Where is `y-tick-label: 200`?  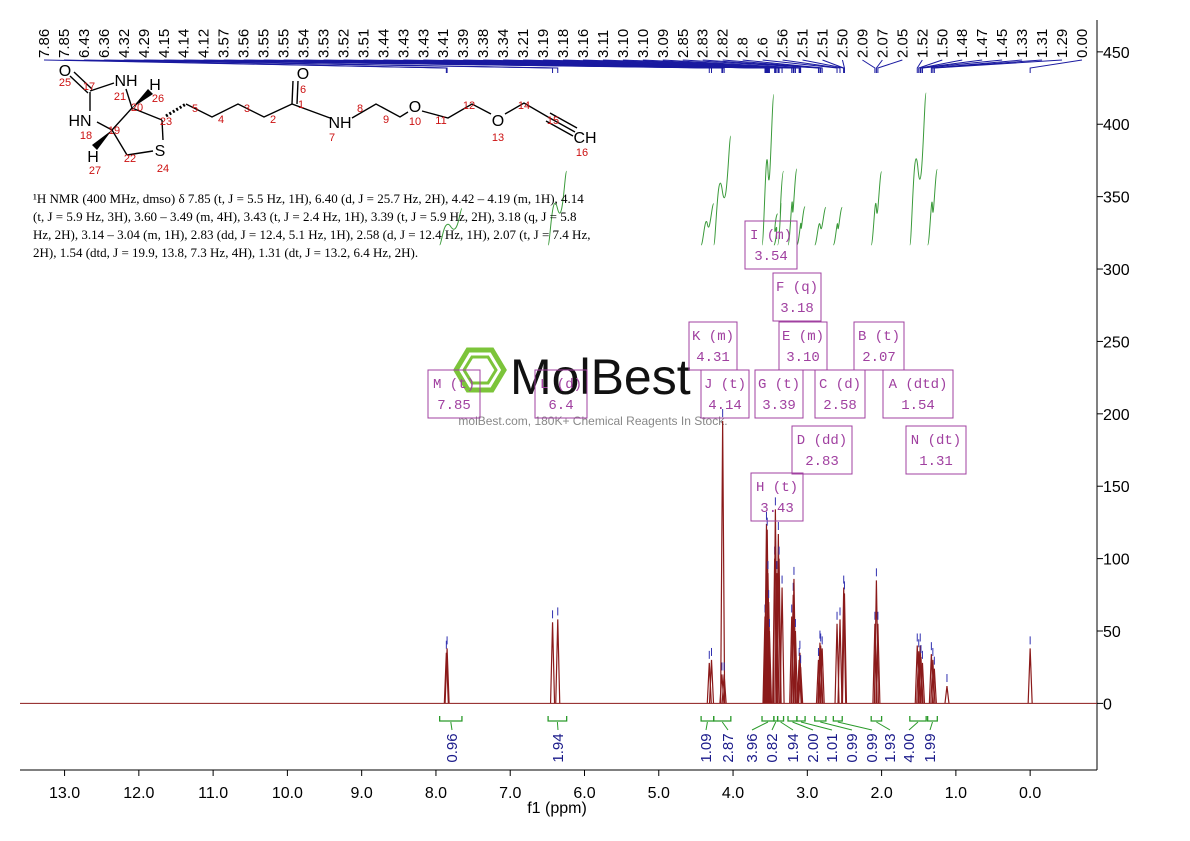
y-tick-label: 200 is located at coordinates (1116, 415).